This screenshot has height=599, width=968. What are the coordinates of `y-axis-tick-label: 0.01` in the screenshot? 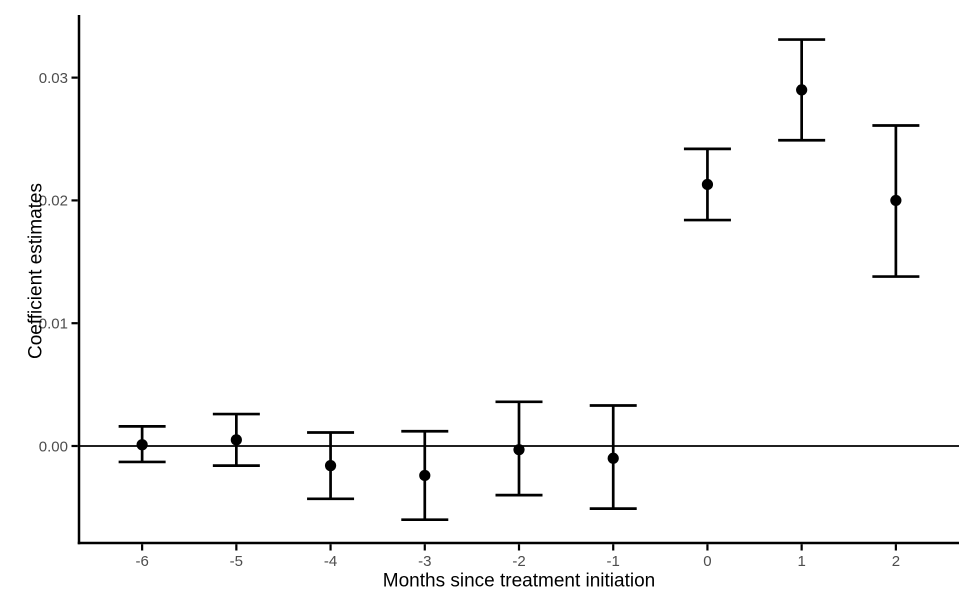 It's located at (53, 324).